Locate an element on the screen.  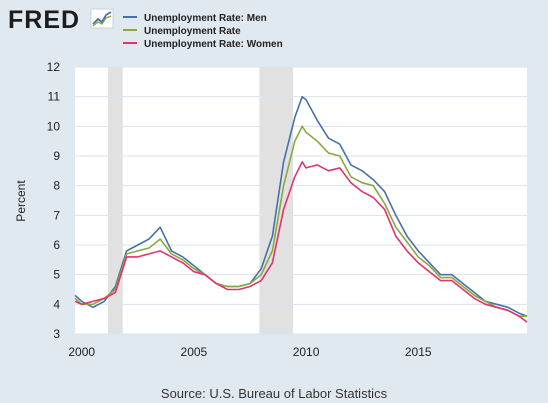
fred-logo-text: FRED is located at coordinates (44, 20).